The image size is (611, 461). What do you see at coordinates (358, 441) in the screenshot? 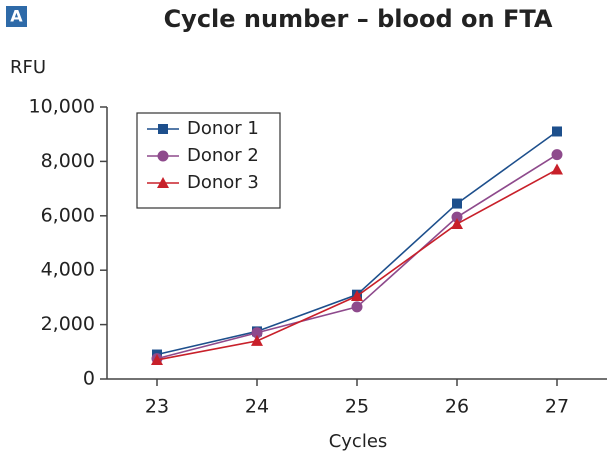
I see `x-axis-label: Cycles` at bounding box center [358, 441].